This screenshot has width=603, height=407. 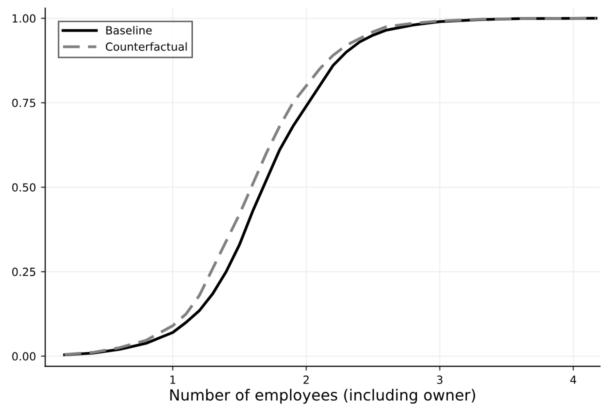 I want to click on x-tick-label: 3, so click(x=439, y=380).